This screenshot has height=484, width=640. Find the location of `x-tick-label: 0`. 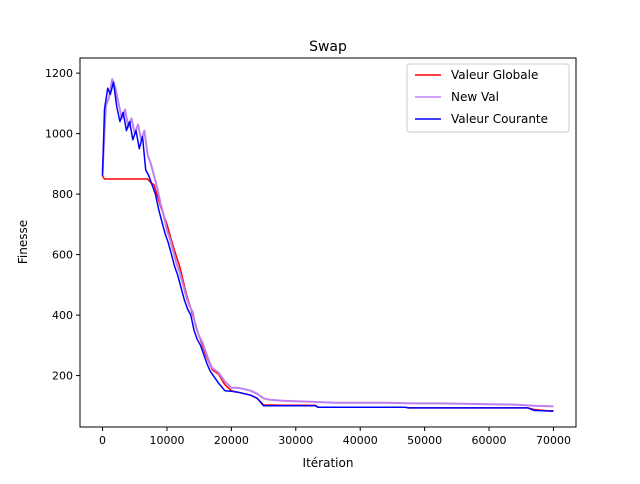

x-tick-label: 0 is located at coordinates (102, 440).